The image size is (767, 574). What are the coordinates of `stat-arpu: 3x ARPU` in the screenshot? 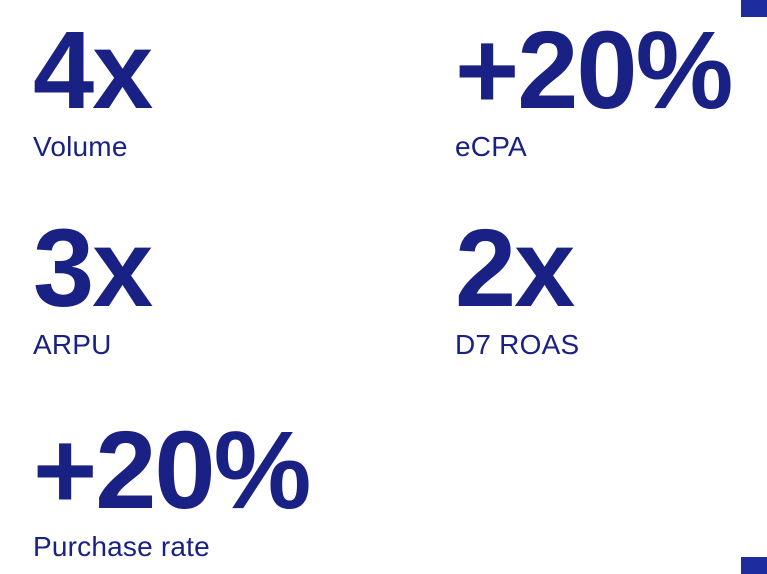 It's located at (93, 284).